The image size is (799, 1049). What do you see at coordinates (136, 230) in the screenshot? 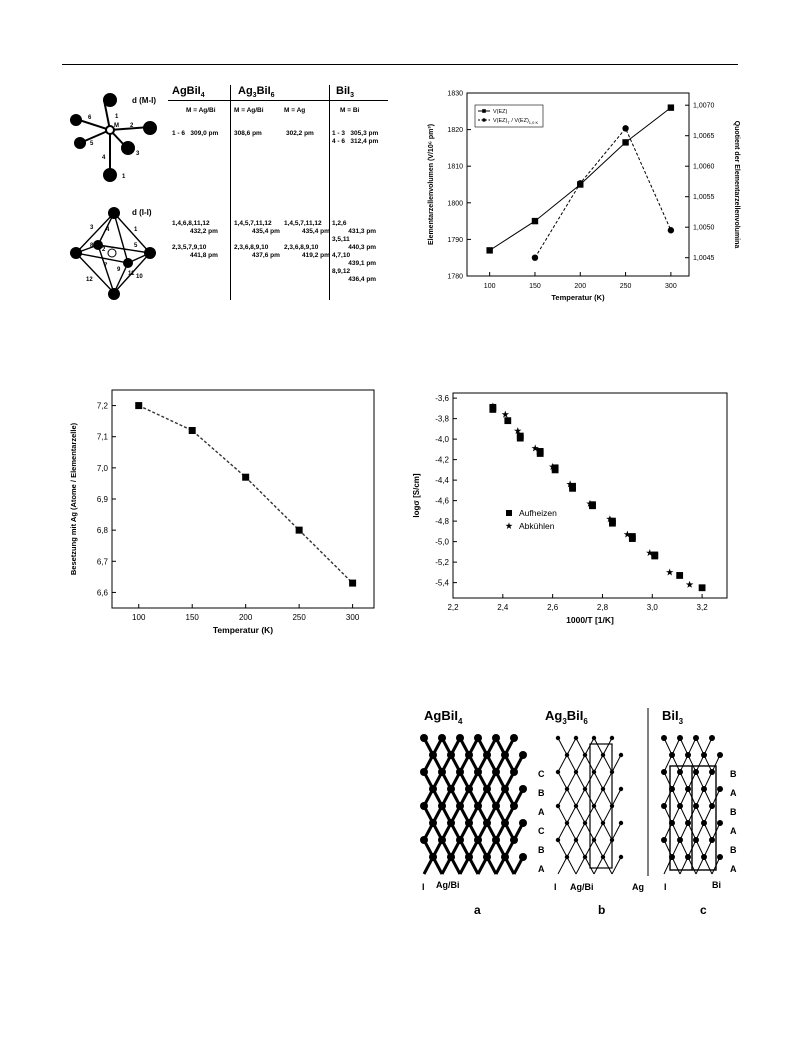
I see `cl-num: 1` at bounding box center [136, 230].